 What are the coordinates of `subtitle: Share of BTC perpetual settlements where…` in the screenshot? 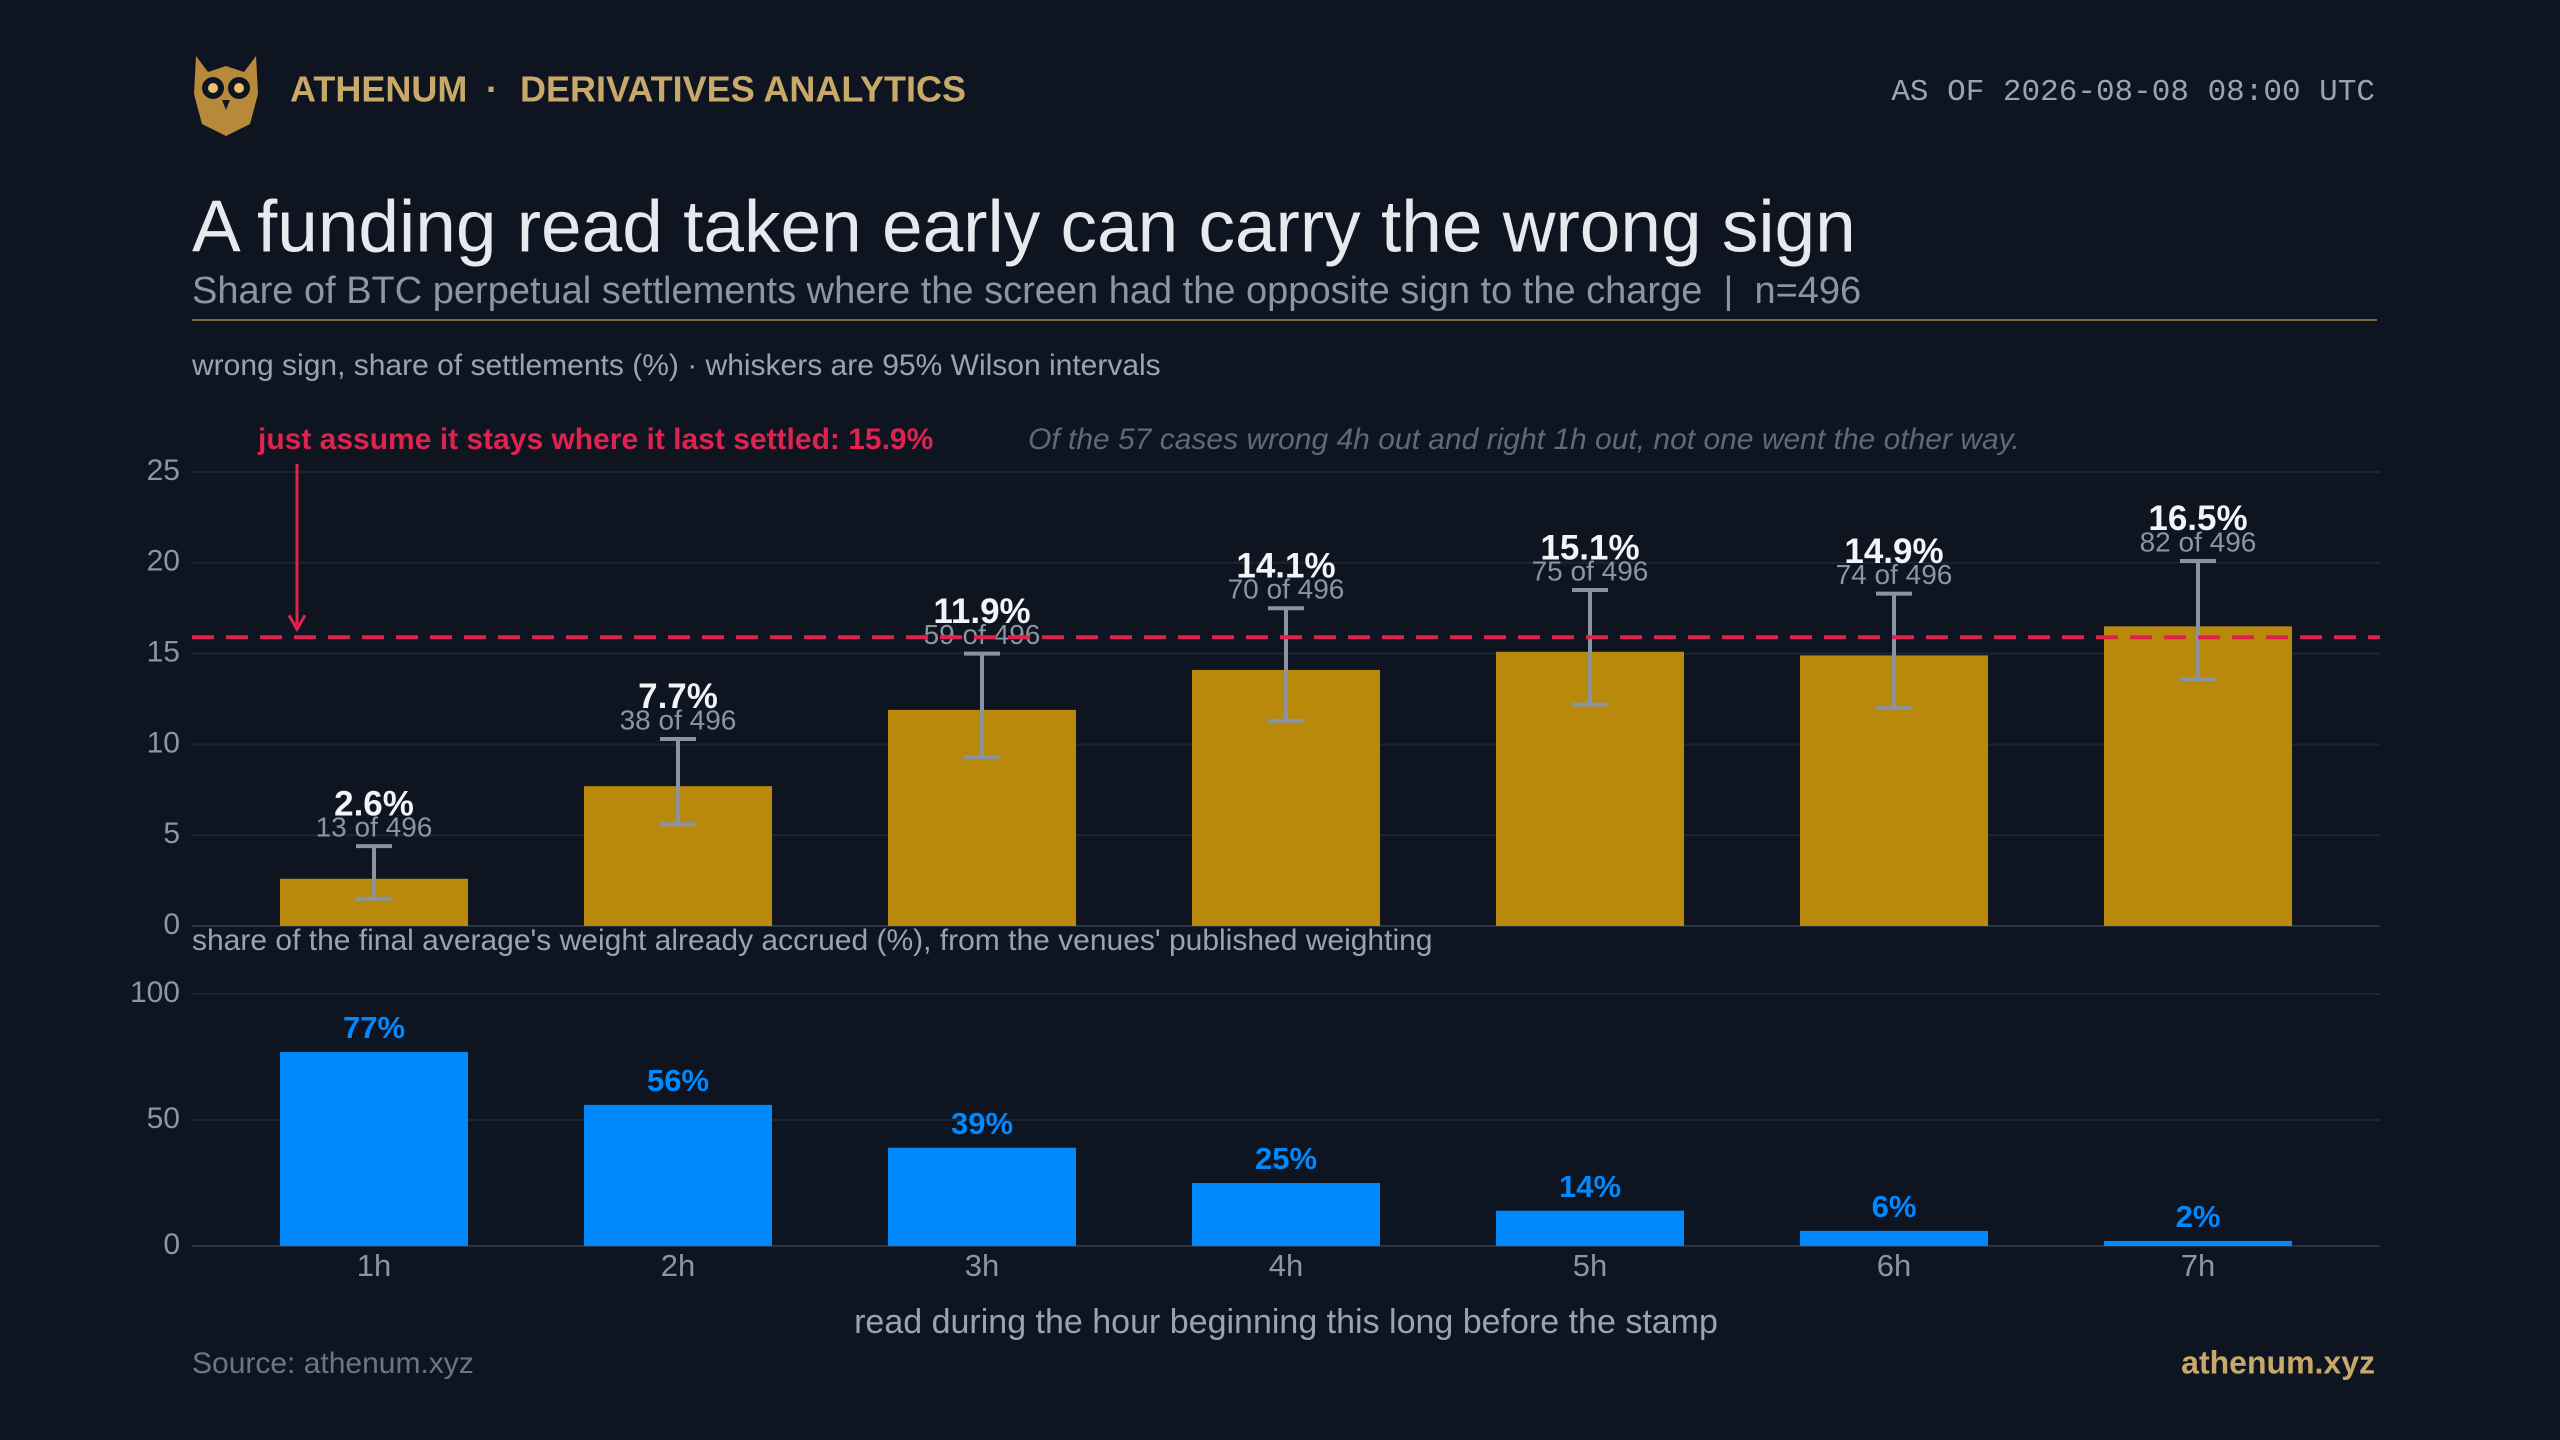 It's located at (1026, 291).